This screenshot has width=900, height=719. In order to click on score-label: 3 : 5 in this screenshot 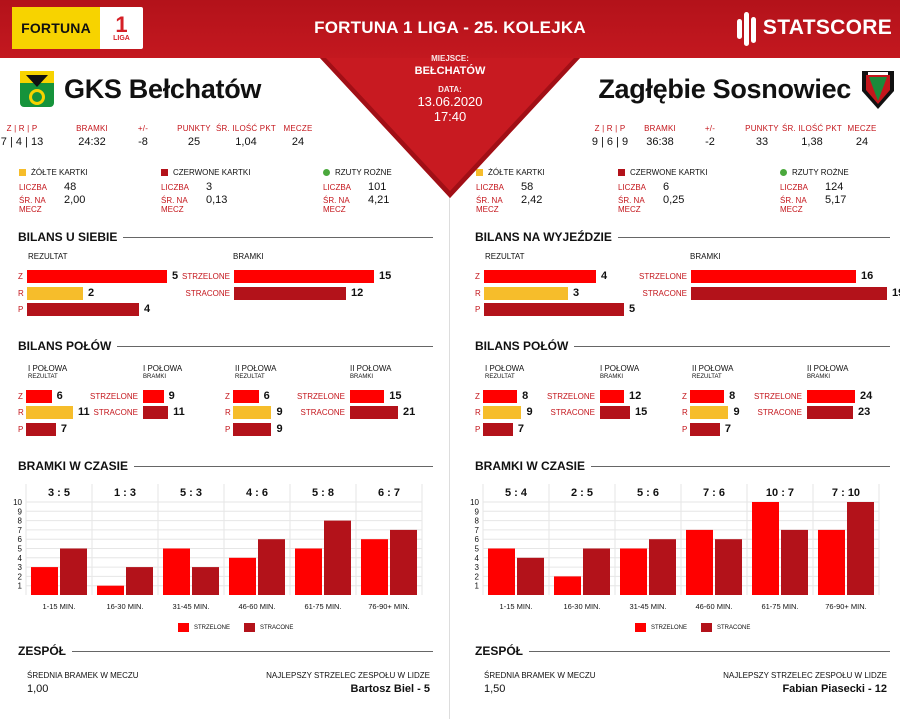, I will do `click(59, 493)`.